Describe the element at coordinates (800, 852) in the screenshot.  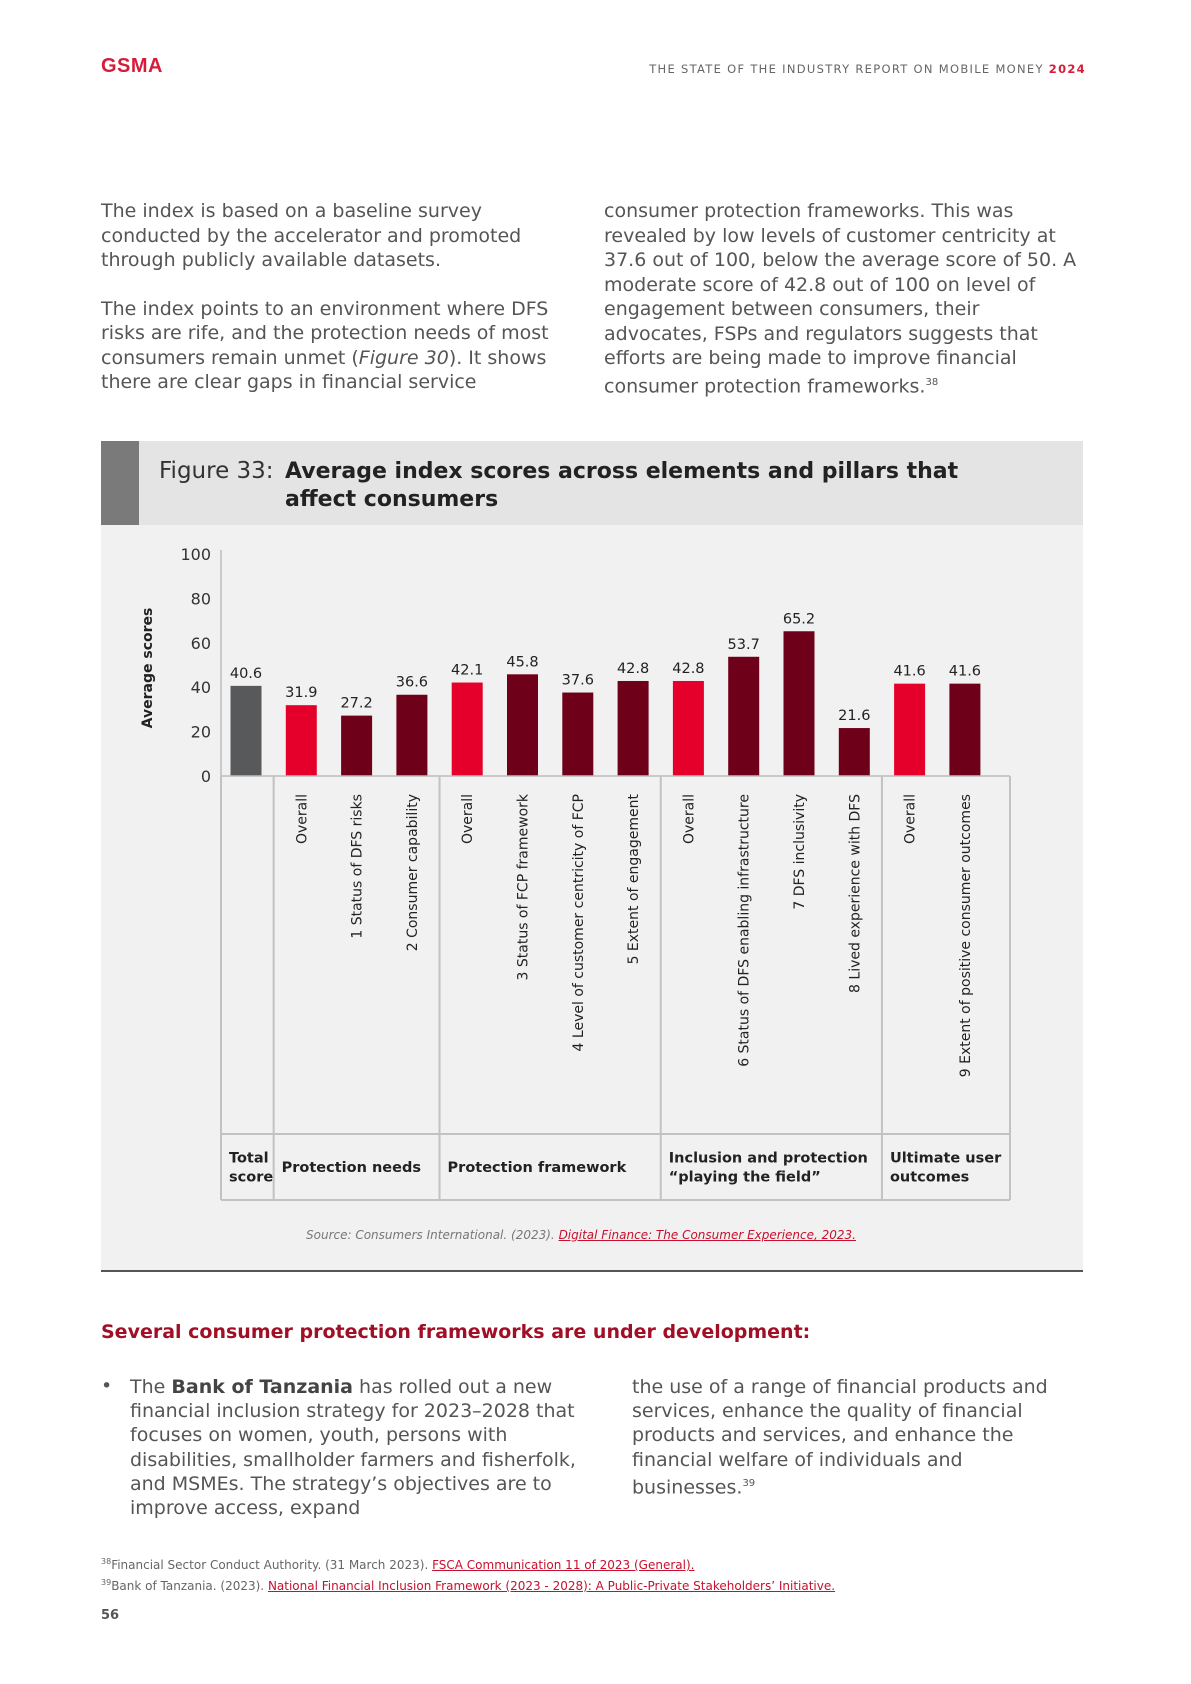
I see `category-label: 7 DFS inclusivity` at that location.